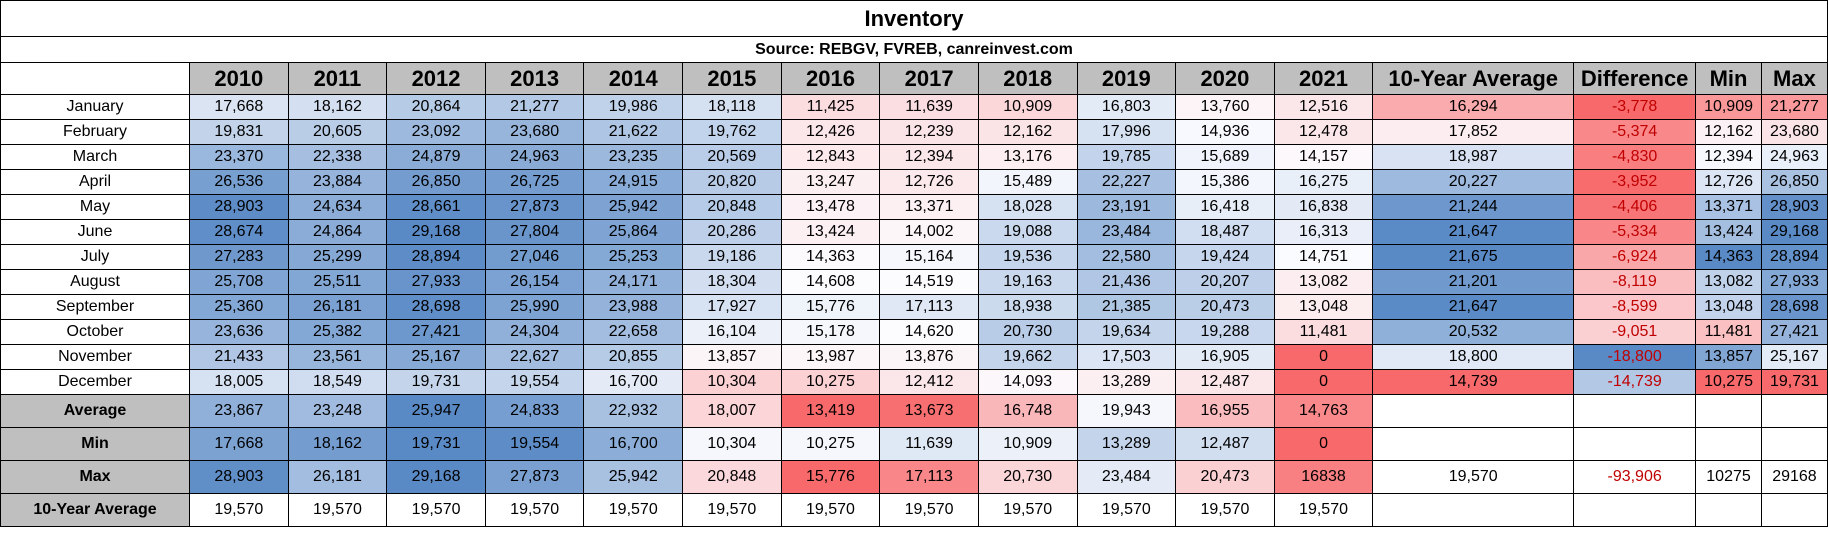 This screenshot has width=1828, height=547. Describe the element at coordinates (436, 444) in the screenshot. I see `summary-value-cell: 19,731` at that location.